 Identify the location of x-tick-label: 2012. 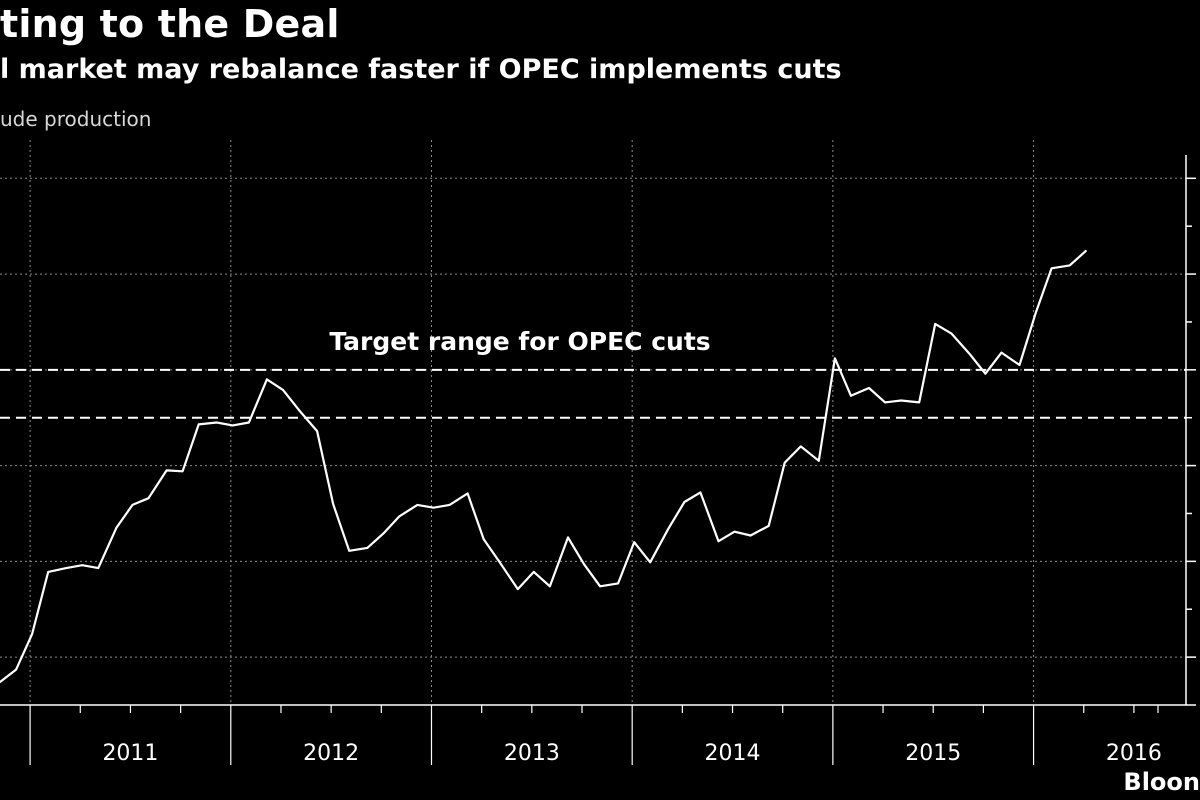
(331, 753).